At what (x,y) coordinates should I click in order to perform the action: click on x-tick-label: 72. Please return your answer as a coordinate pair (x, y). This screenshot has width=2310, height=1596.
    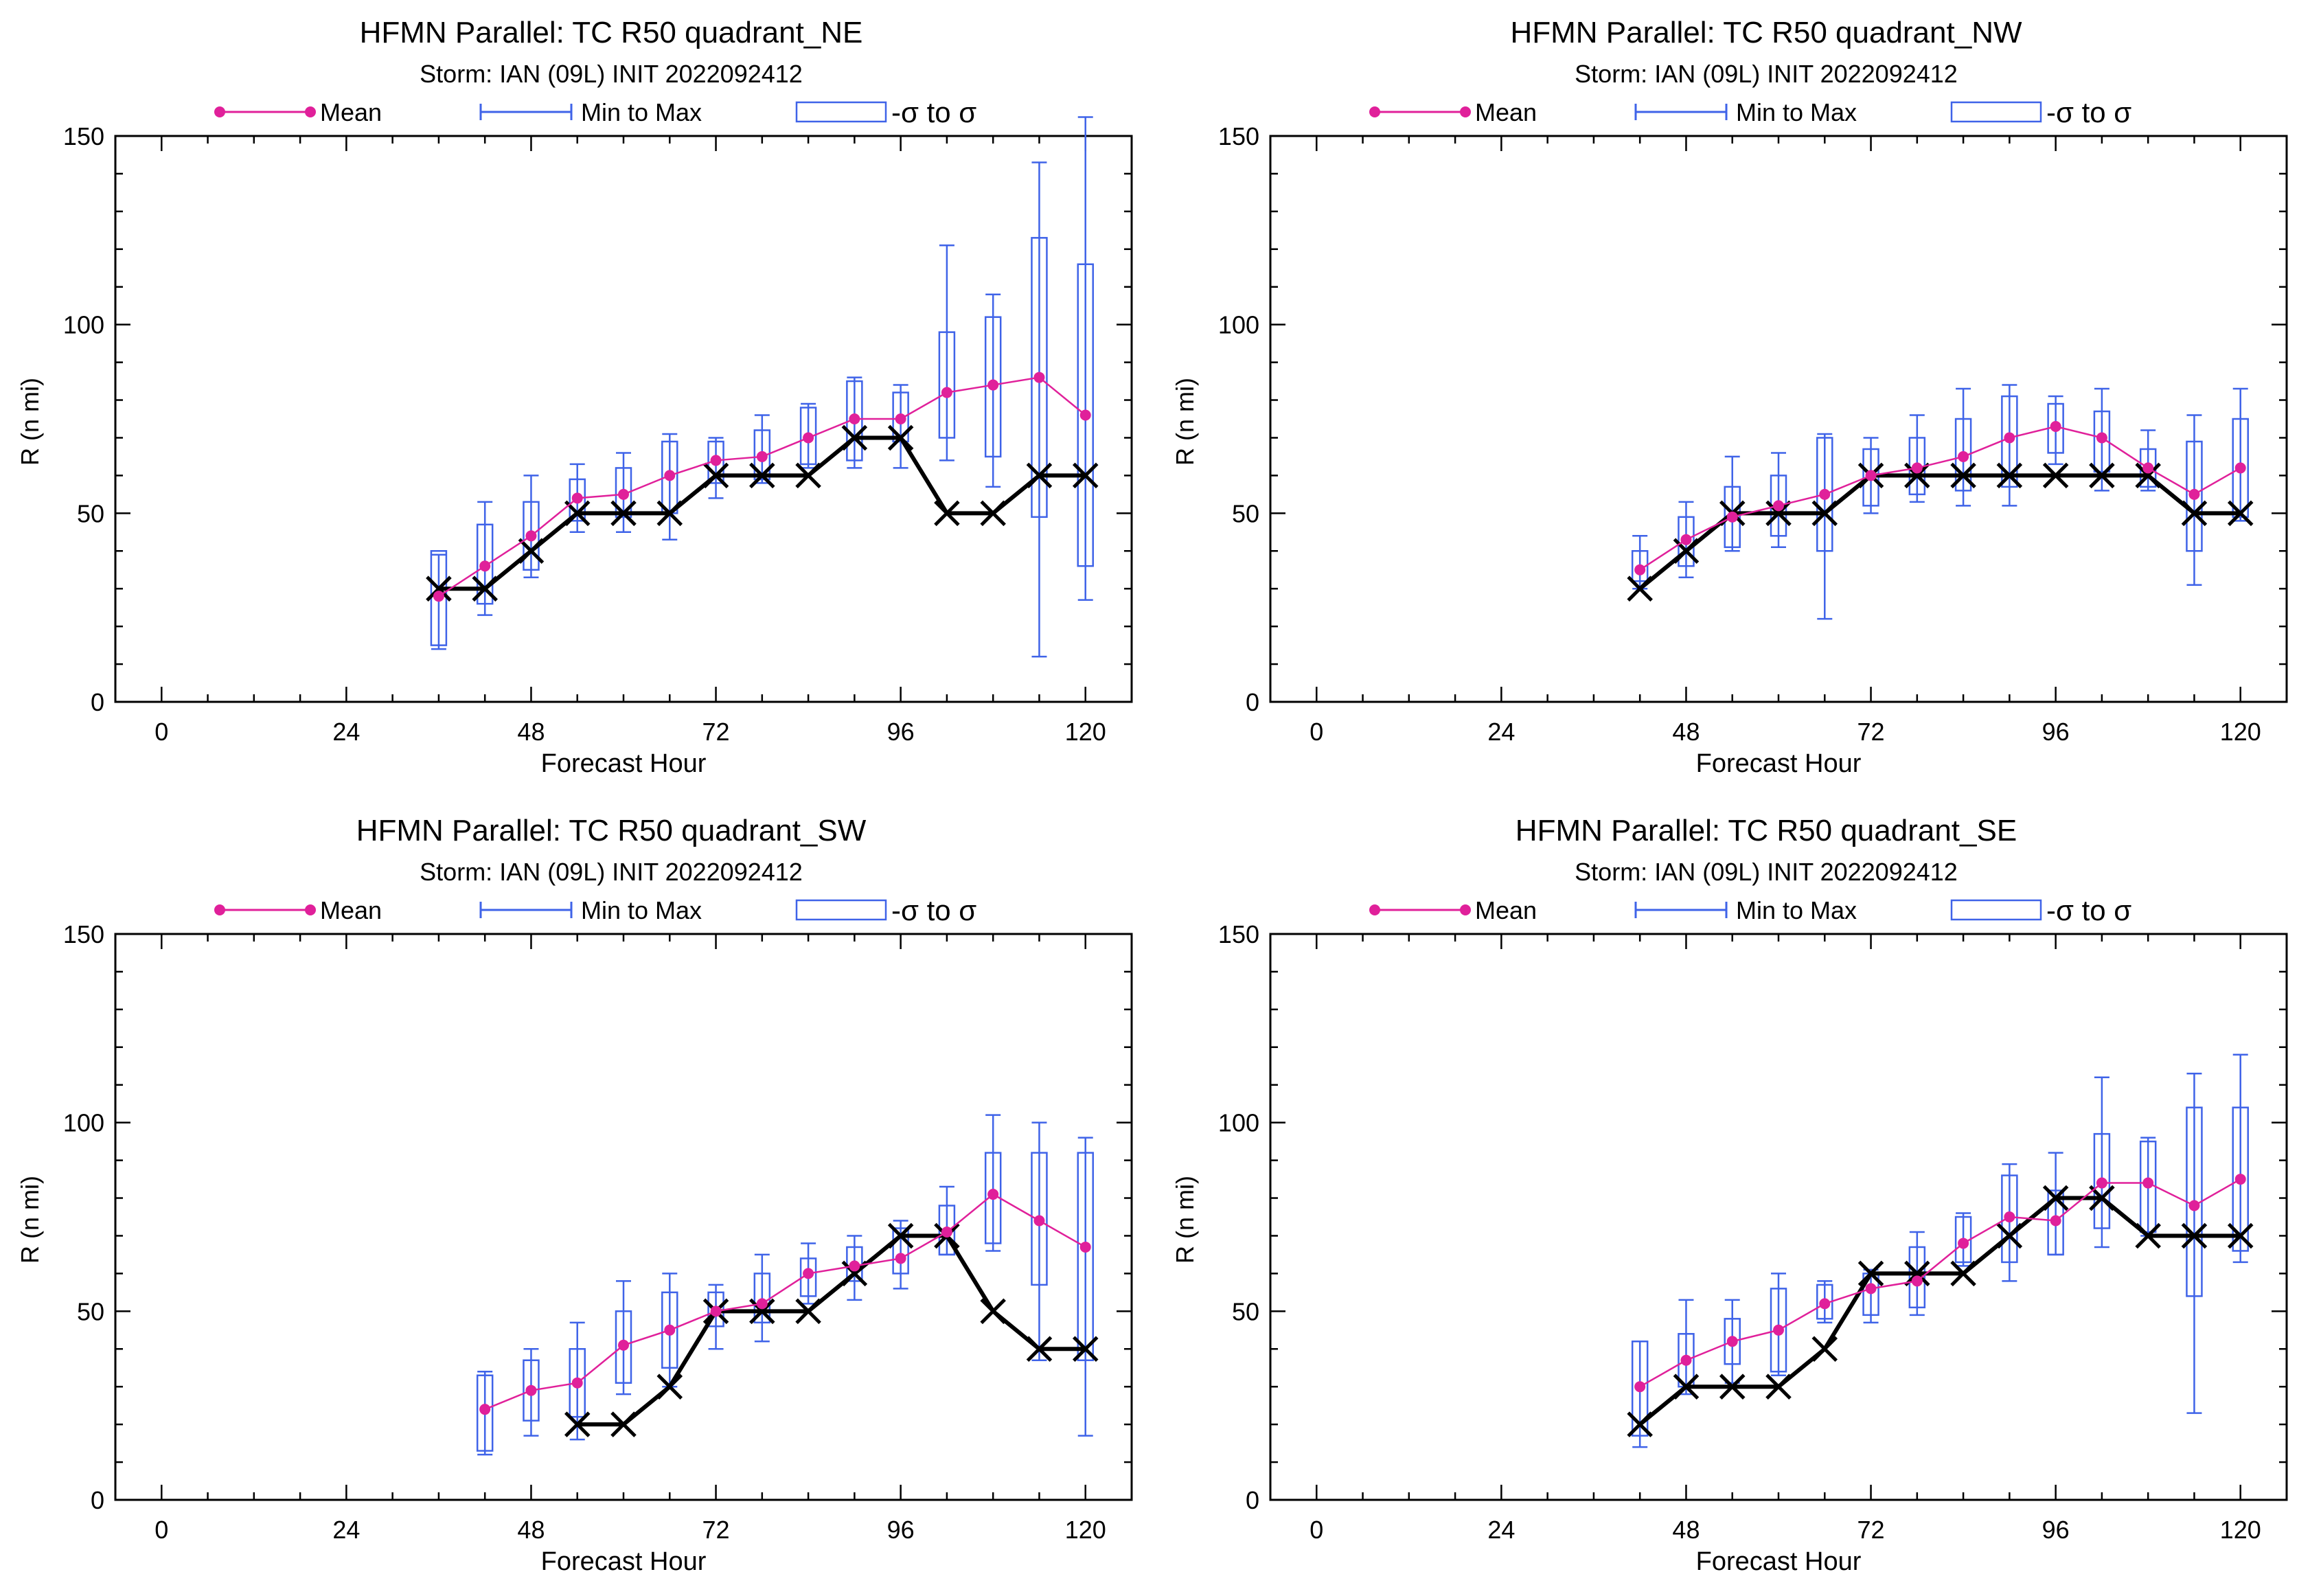
    Looking at the image, I should click on (1871, 732).